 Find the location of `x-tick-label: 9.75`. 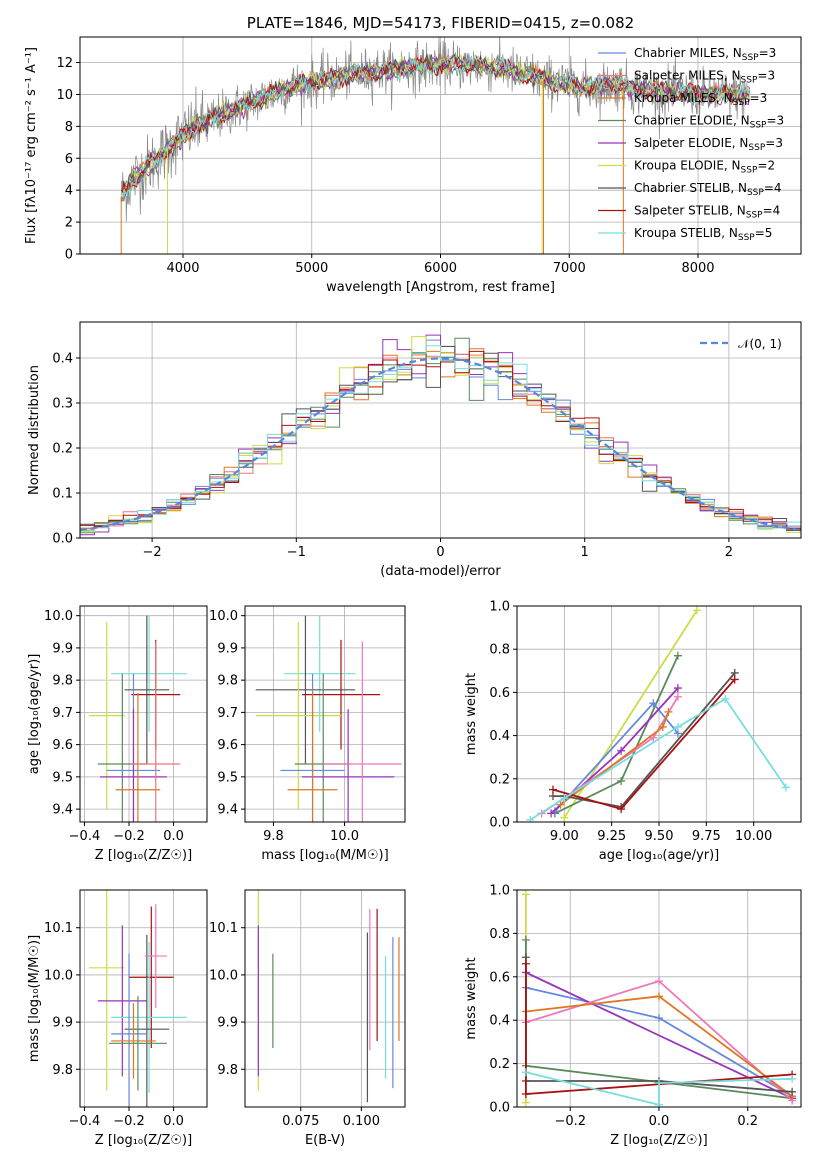

x-tick-label: 9.75 is located at coordinates (706, 836).